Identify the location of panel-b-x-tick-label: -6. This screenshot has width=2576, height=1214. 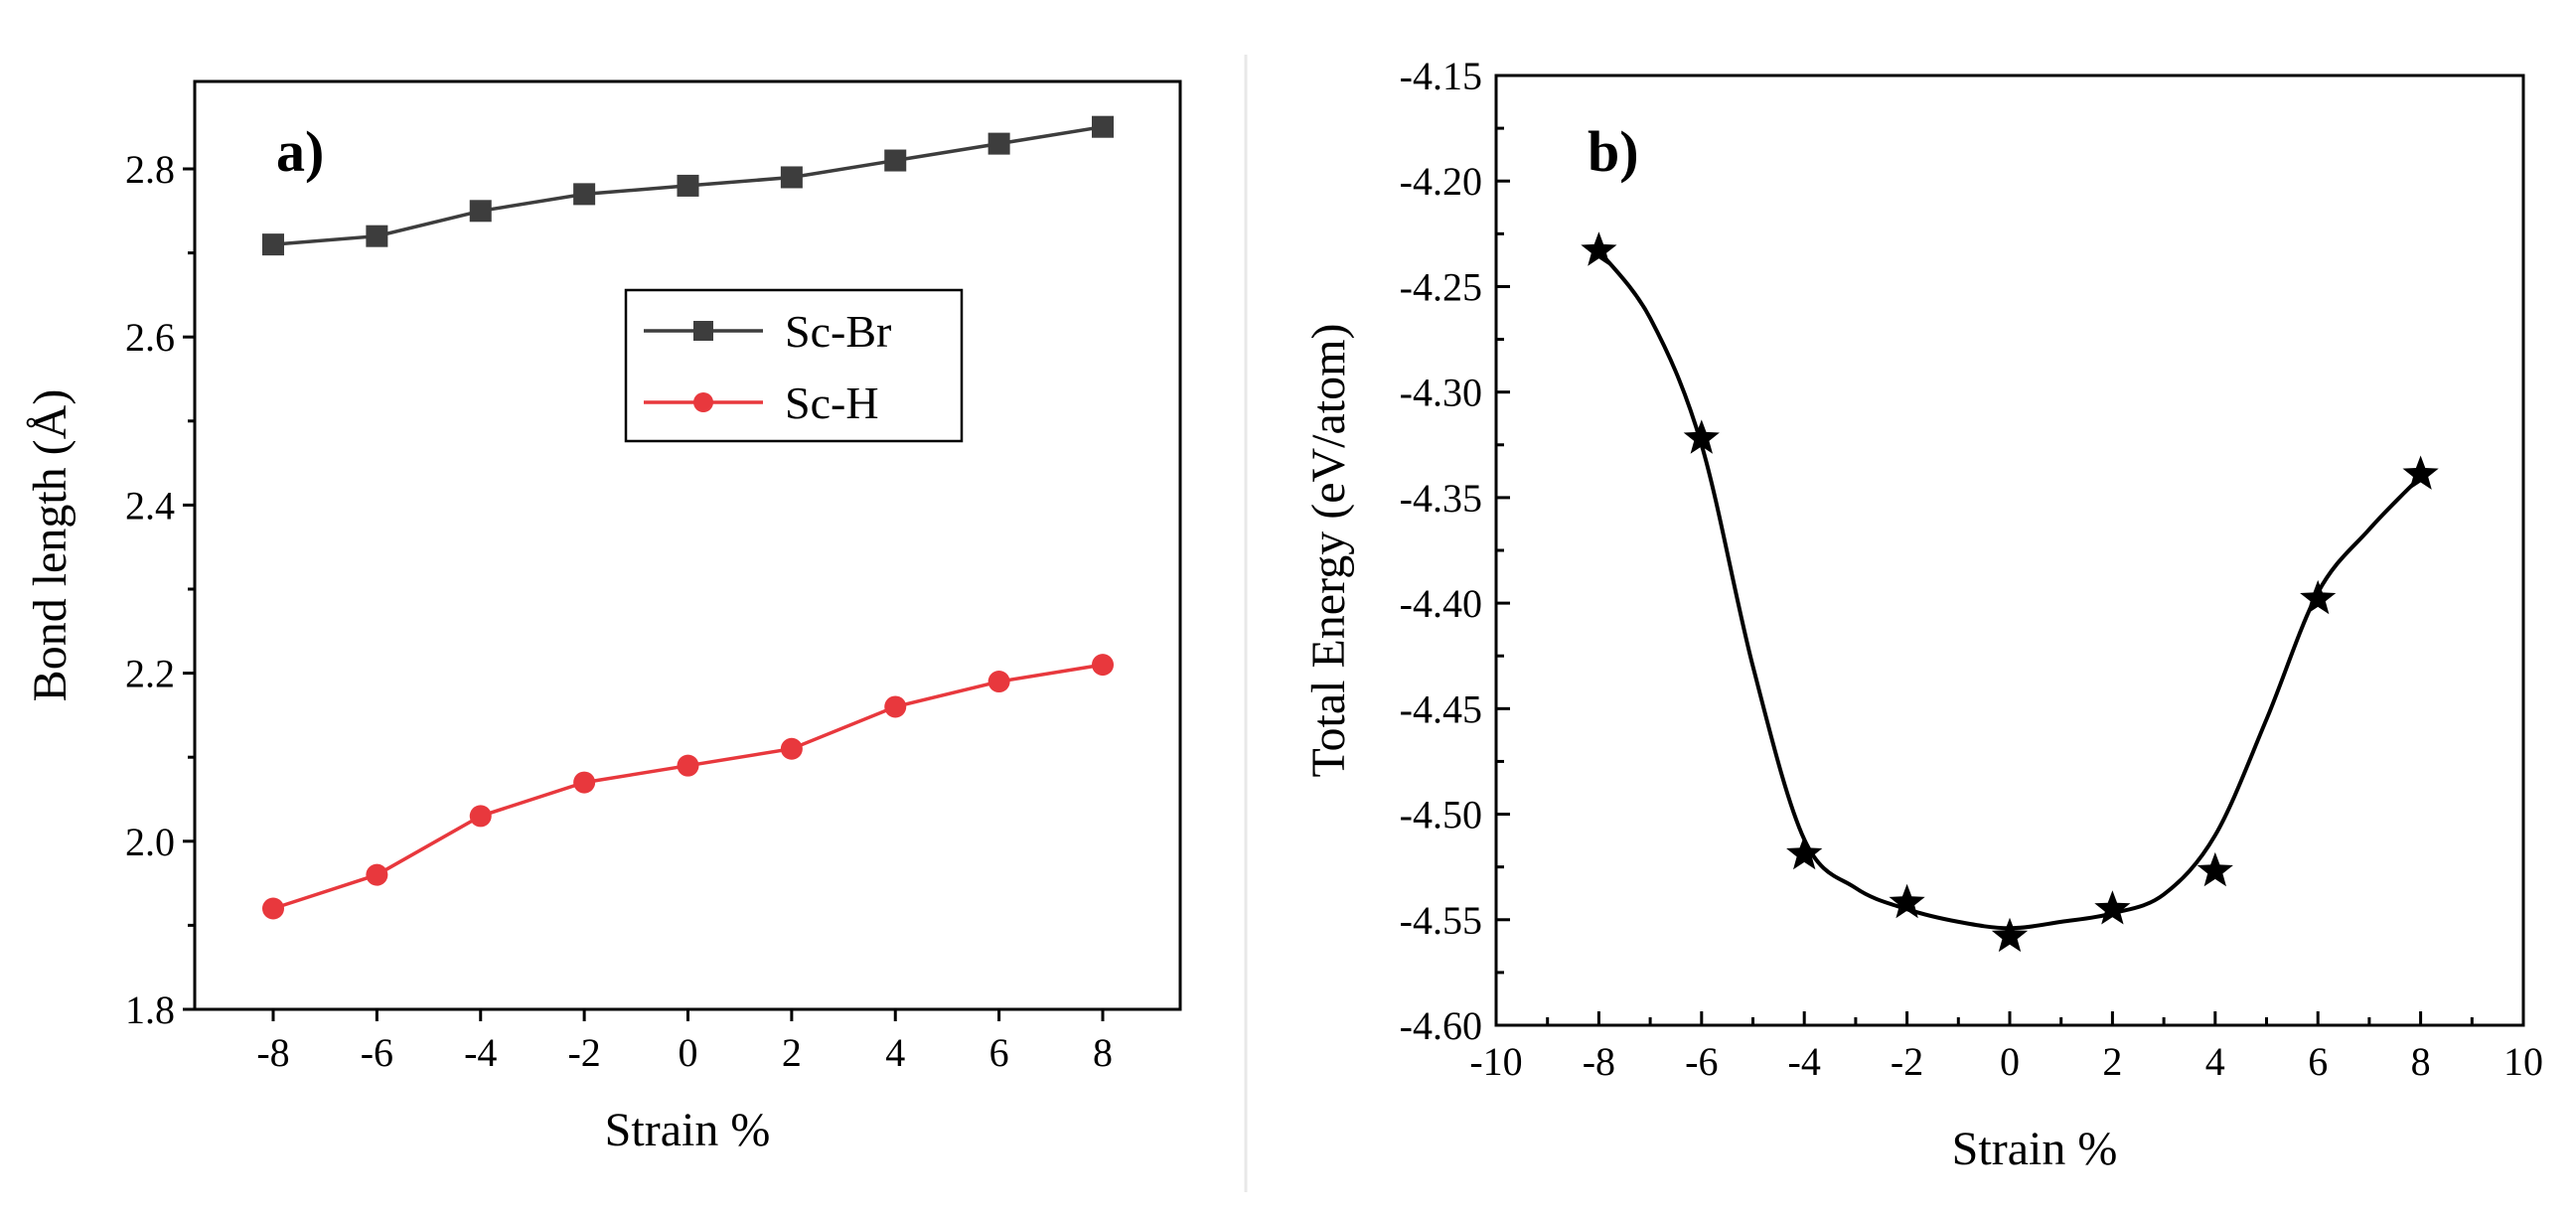
(1701, 1061).